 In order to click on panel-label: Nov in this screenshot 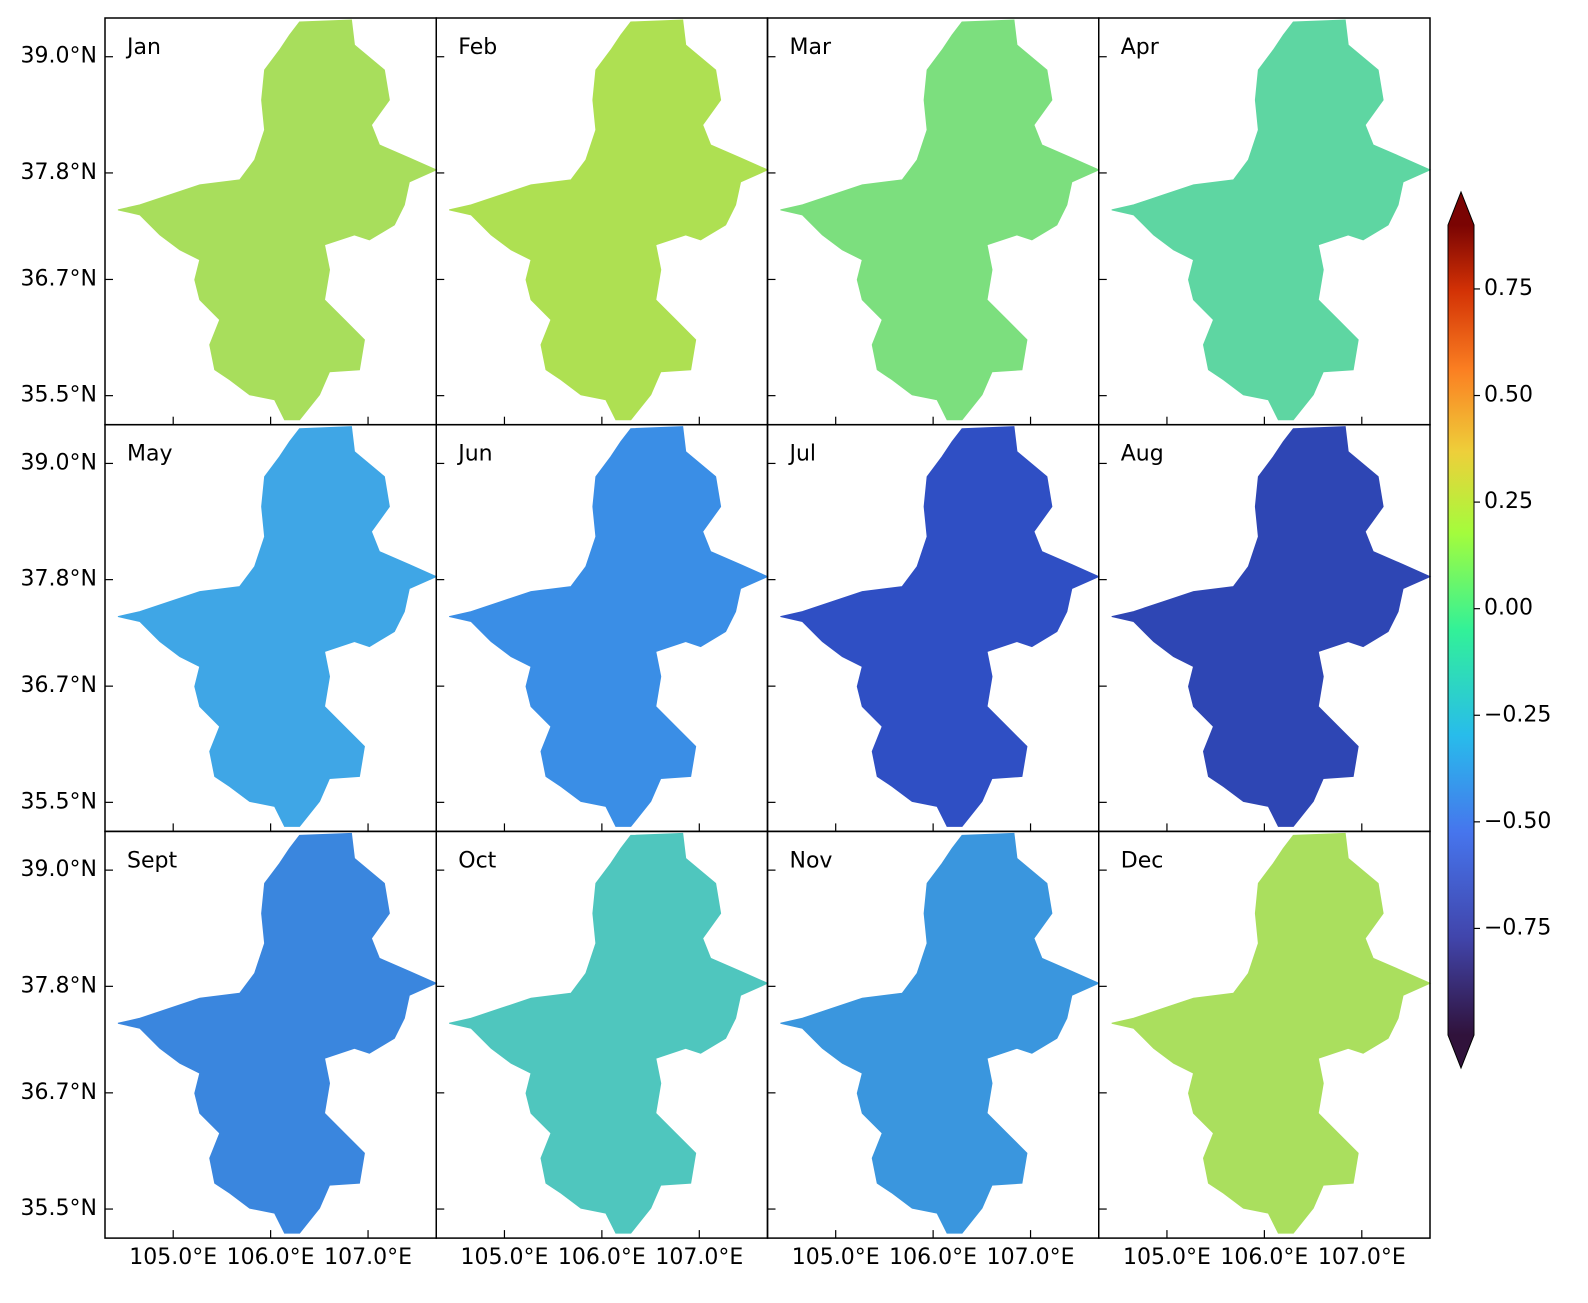, I will do `click(811, 860)`.